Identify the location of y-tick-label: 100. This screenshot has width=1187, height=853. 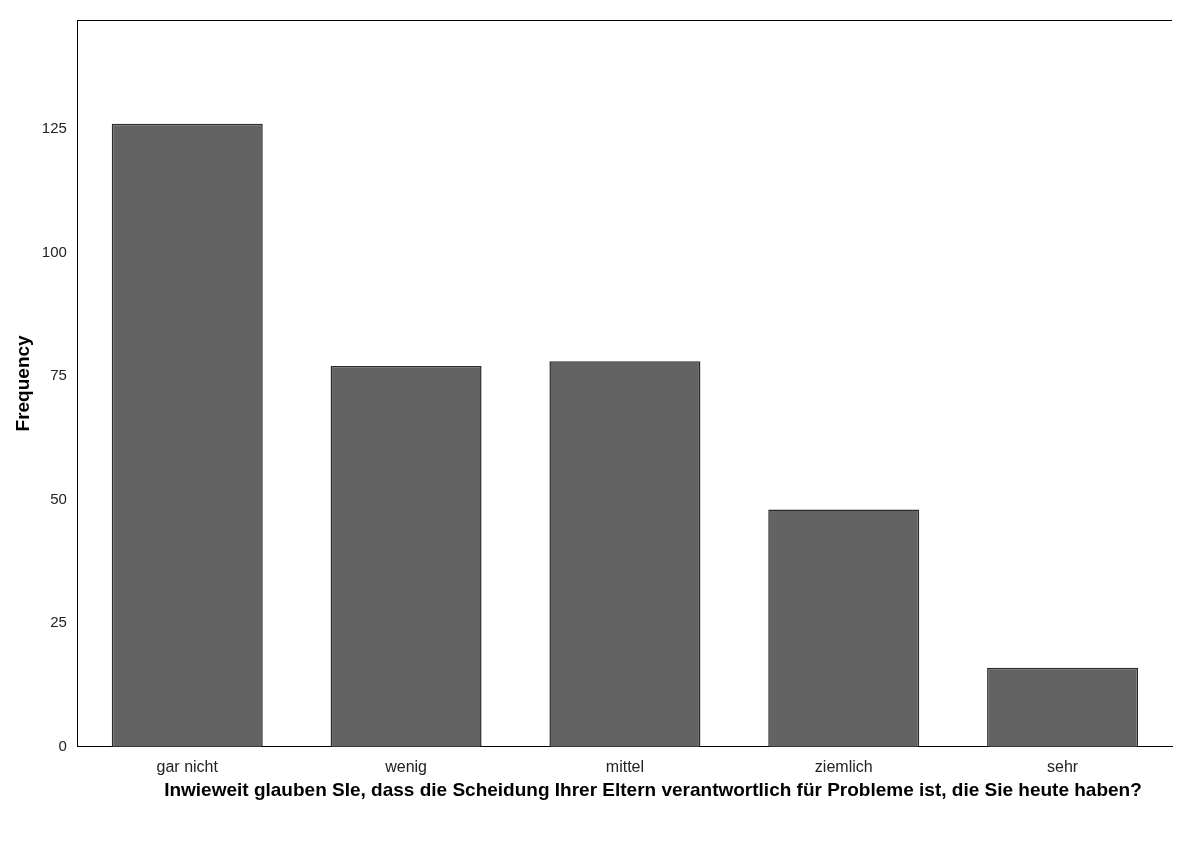
(54, 251).